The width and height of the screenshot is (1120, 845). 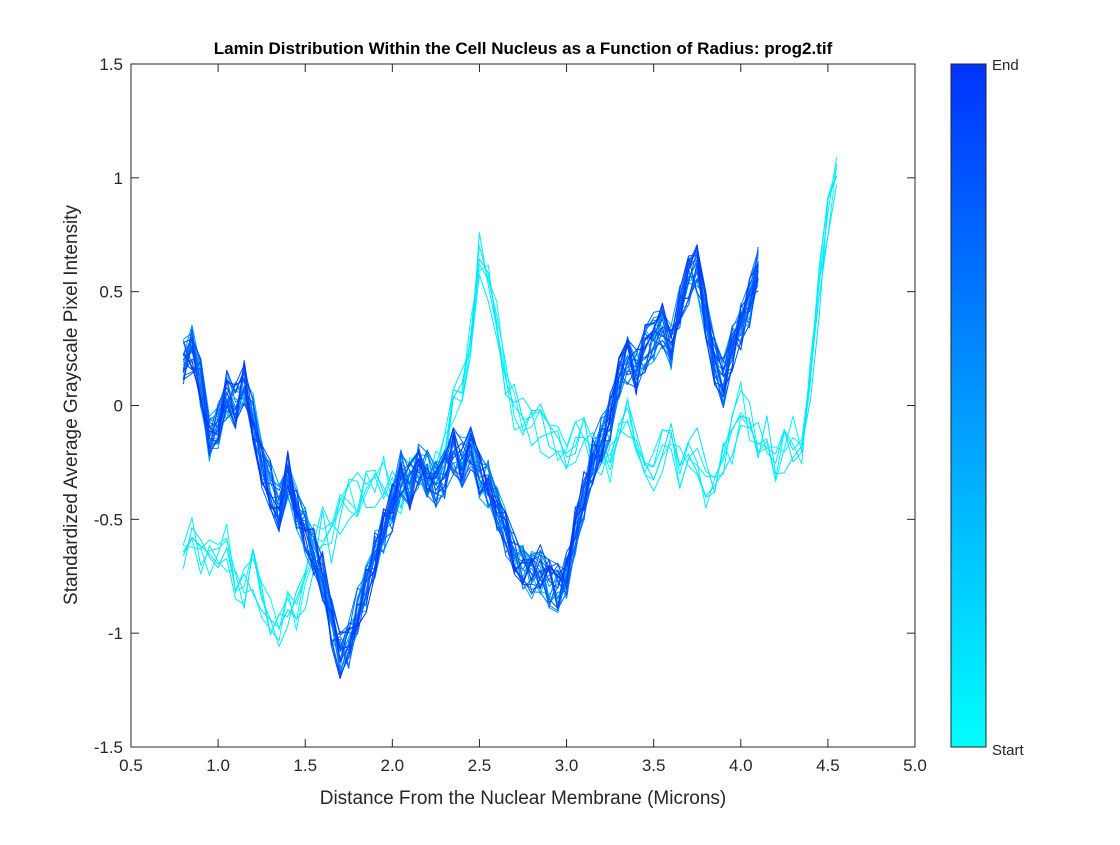 What do you see at coordinates (741, 765) in the screenshot?
I see `x-tick-label: 4.0` at bounding box center [741, 765].